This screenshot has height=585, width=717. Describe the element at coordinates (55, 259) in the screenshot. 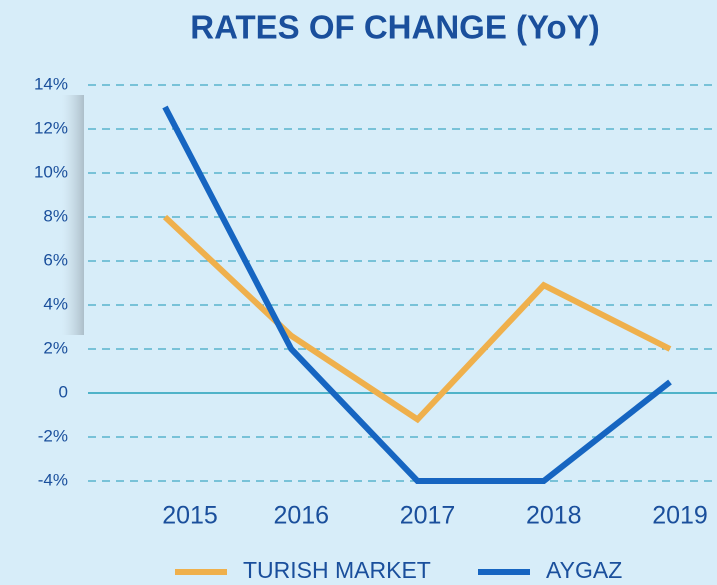

I see `y-tick-label: 6%` at that location.